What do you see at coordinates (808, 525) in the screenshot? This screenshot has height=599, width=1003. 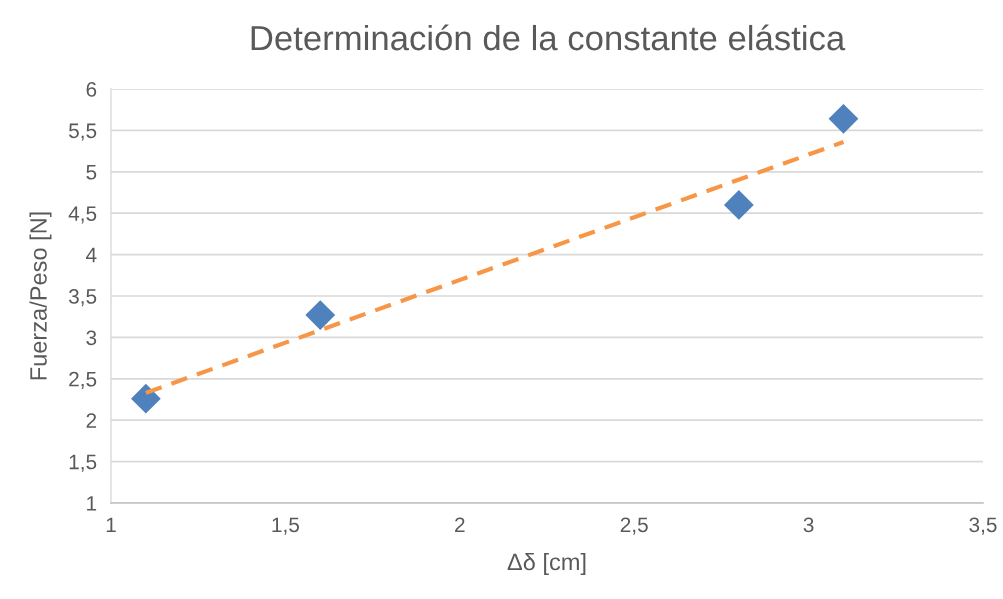 I see `x-tick-label: 3` at bounding box center [808, 525].